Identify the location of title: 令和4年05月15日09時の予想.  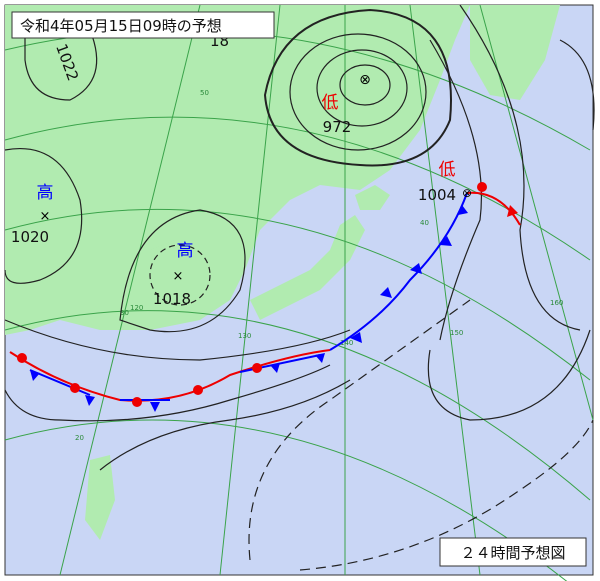
(121, 26).